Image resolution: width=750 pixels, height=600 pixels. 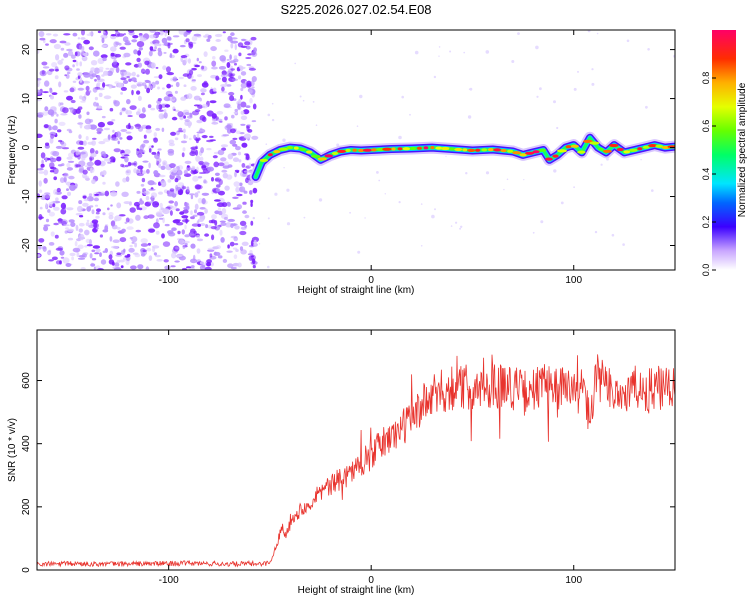 What do you see at coordinates (26, 245) in the screenshot?
I see `y-tick-label: -20` at bounding box center [26, 245].